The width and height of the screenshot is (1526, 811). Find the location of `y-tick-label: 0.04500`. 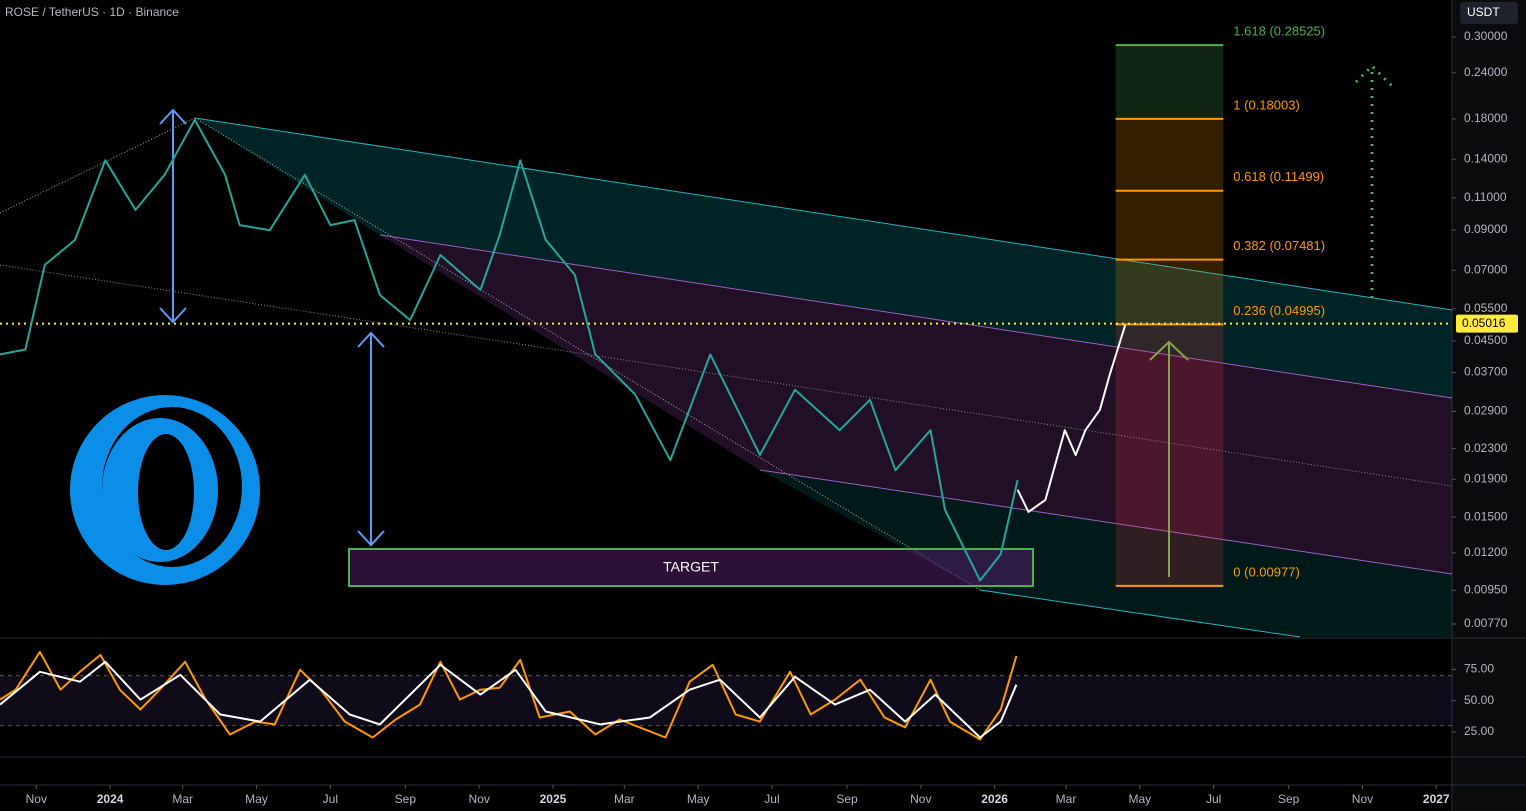

y-tick-label: 0.04500 is located at coordinates (1486, 340).